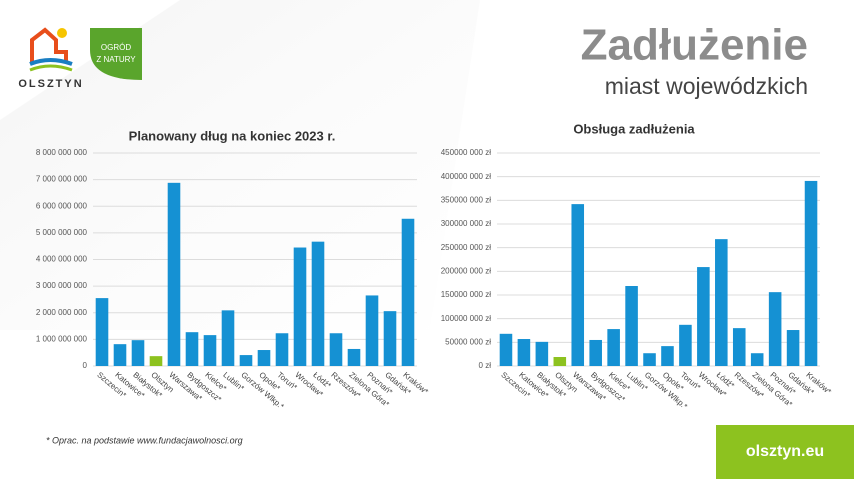 This screenshot has height=479, width=854. Describe the element at coordinates (694, 45) in the screenshot. I see `page-title: Zadłużenie` at that location.